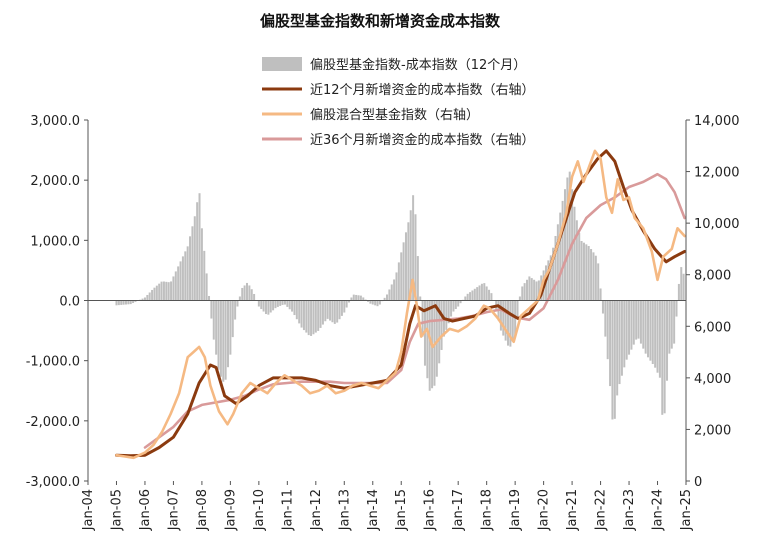 The height and width of the screenshot is (558, 769). I want to click on x-tick-label: Jan-17, so click(458, 510).